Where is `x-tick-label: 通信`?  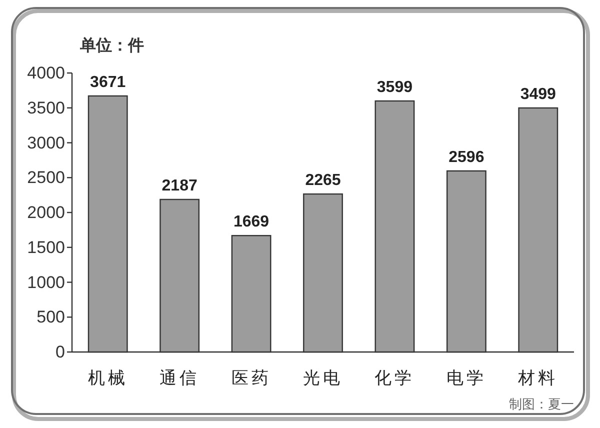
x-tick-label: 通信 is located at coordinates (180, 378).